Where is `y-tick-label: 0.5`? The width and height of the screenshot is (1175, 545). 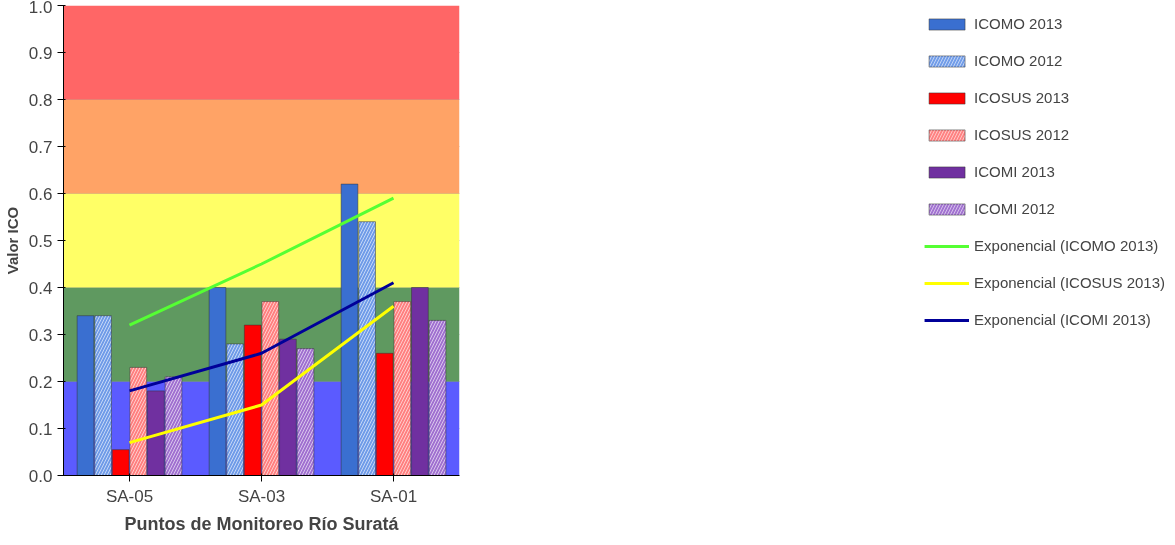 y-tick-label: 0.5 is located at coordinates (40, 241).